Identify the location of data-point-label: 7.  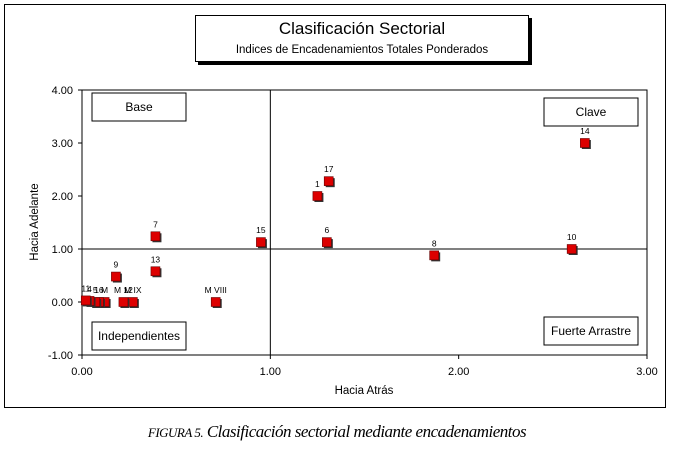
(155, 224).